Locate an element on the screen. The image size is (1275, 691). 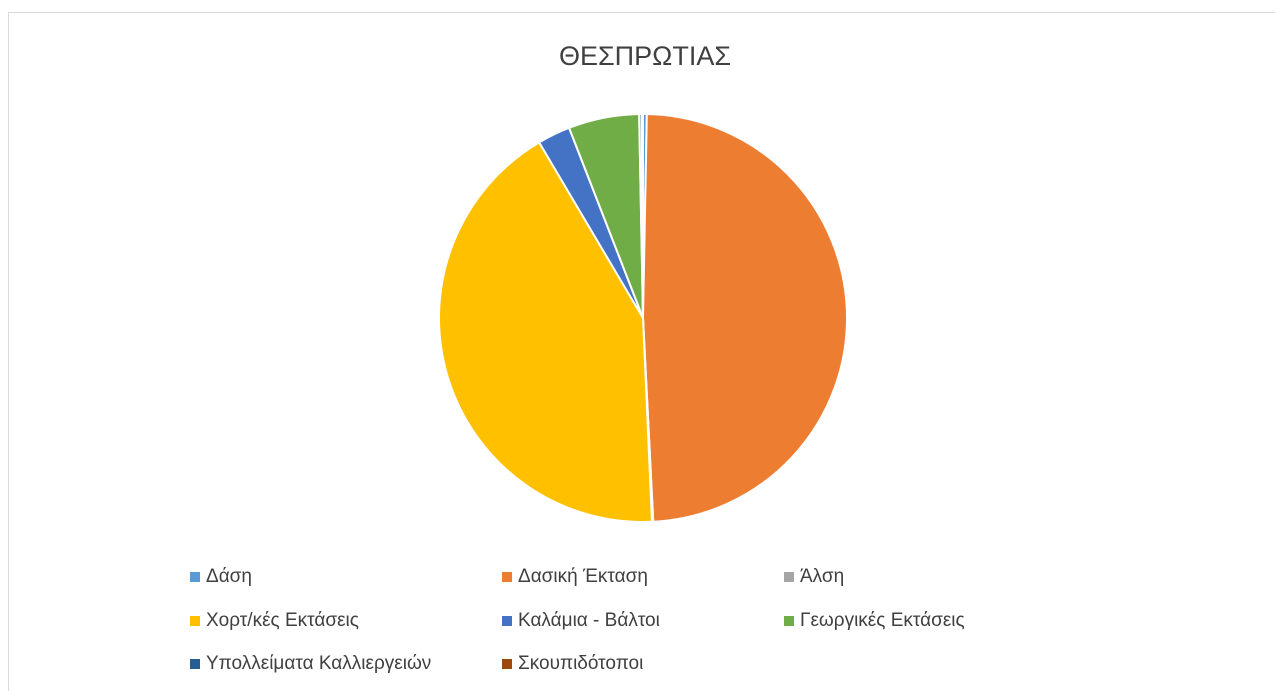
legend-label: Σκουπιδότοποι is located at coordinates (580, 663).